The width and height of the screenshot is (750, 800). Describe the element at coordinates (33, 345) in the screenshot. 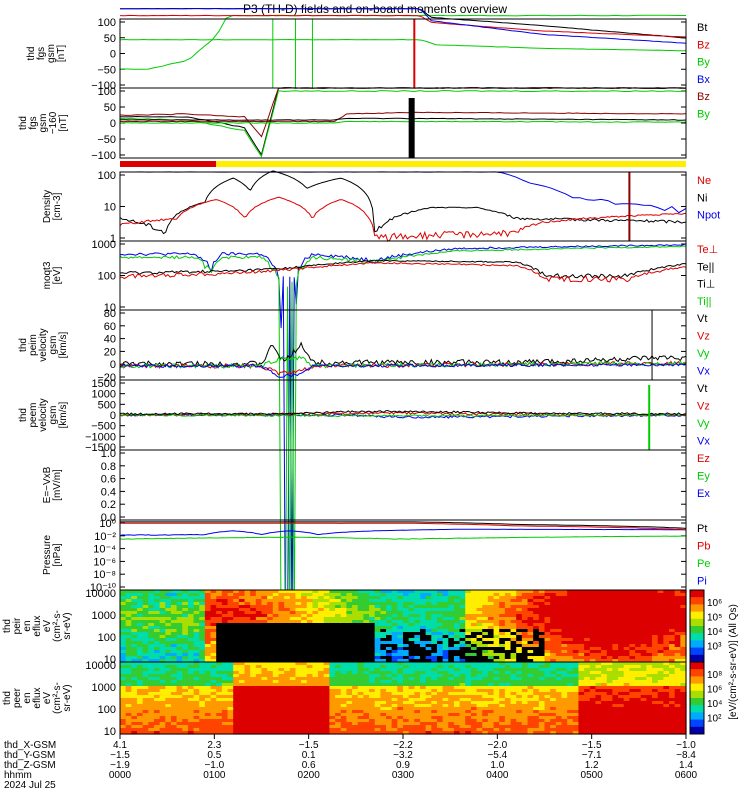

I see `y-label-line: peim` at that location.